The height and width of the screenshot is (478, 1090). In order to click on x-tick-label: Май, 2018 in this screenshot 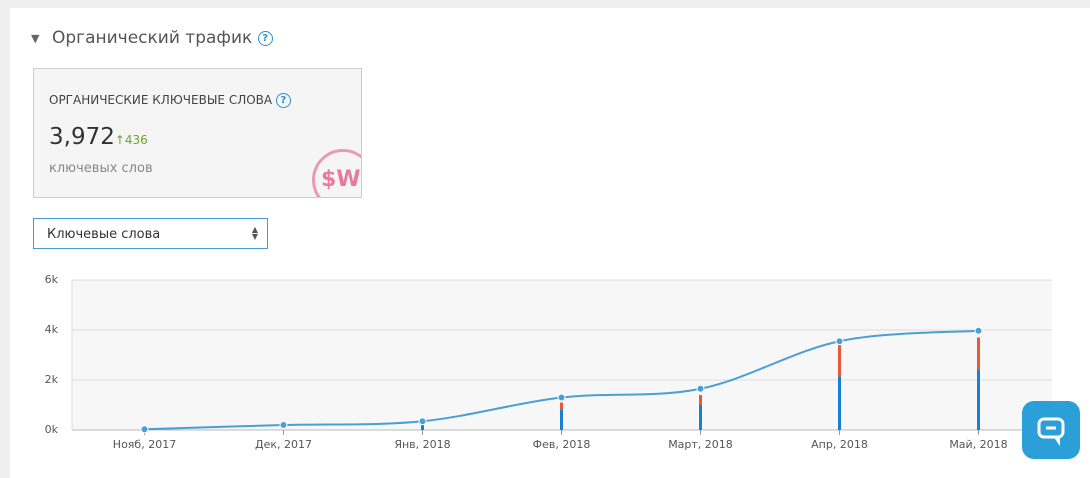, I will do `click(978, 444)`.